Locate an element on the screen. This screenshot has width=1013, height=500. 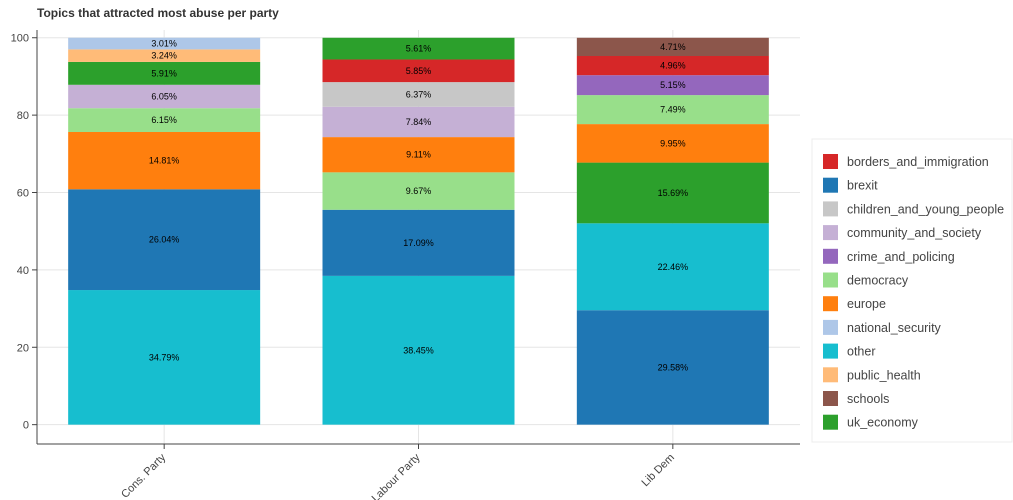
data-label: 9.11% is located at coordinates (418, 155).